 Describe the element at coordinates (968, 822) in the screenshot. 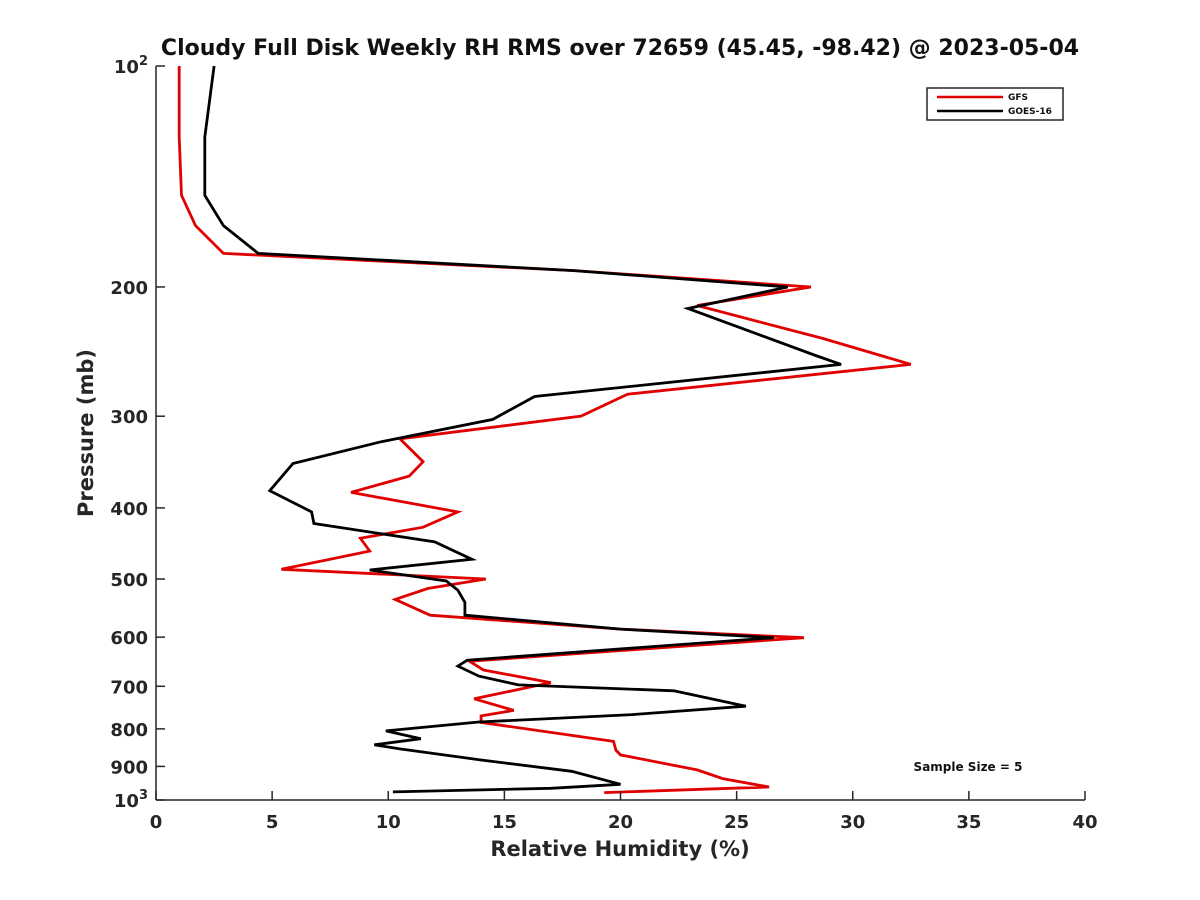

I see `x-tick-label: 35` at that location.